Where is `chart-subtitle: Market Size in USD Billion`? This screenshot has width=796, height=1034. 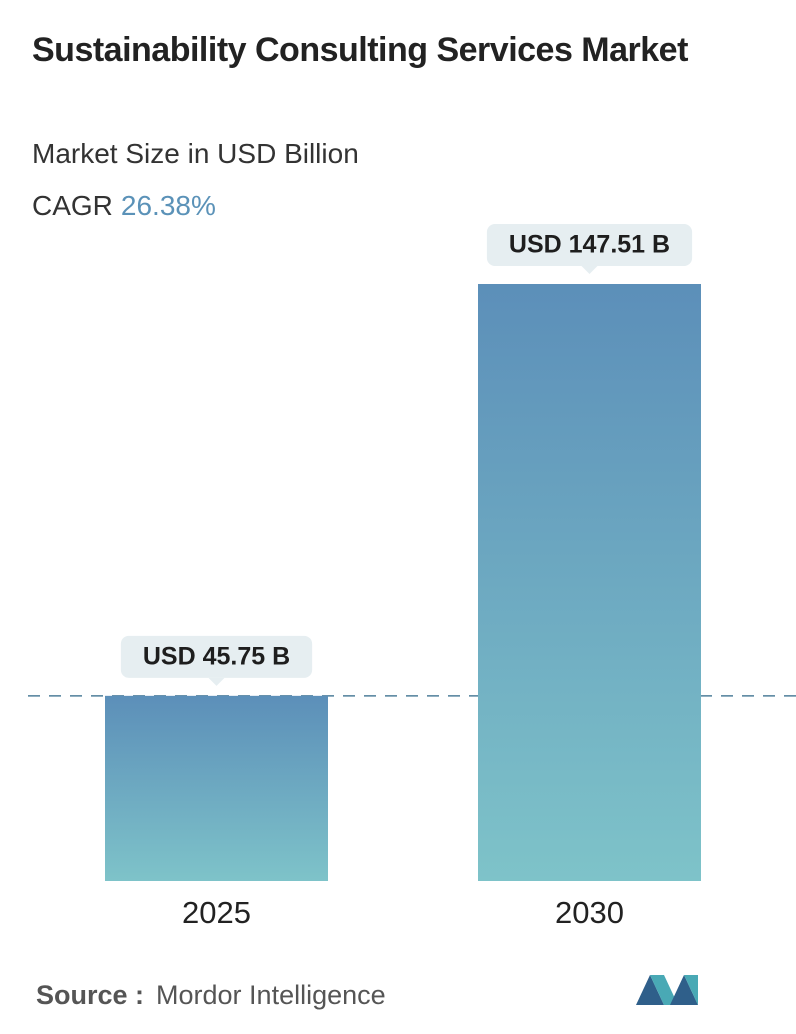
chart-subtitle: Market Size in USD Billion is located at coordinates (195, 153).